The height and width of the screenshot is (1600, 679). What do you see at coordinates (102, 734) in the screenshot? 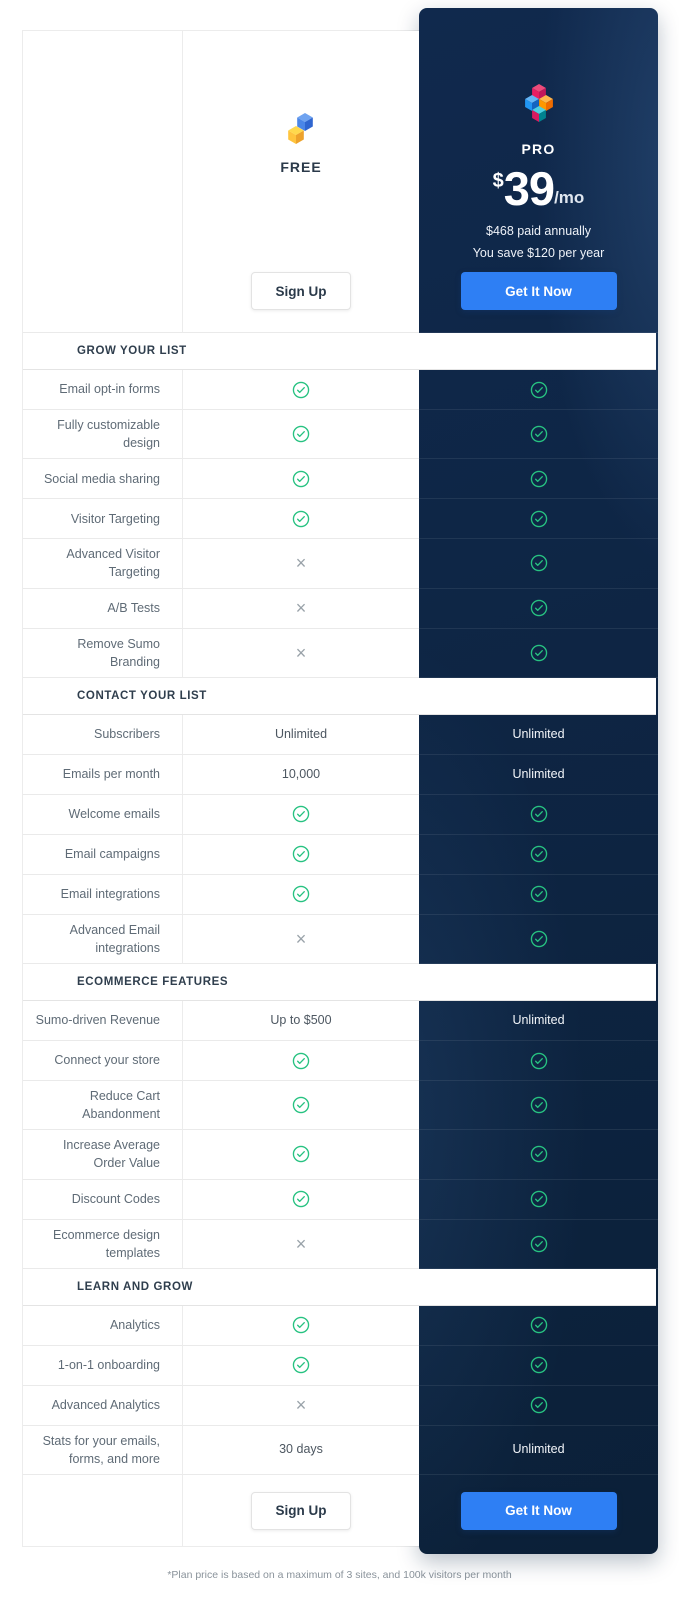
I see `feature-label: Subscribers` at bounding box center [102, 734].